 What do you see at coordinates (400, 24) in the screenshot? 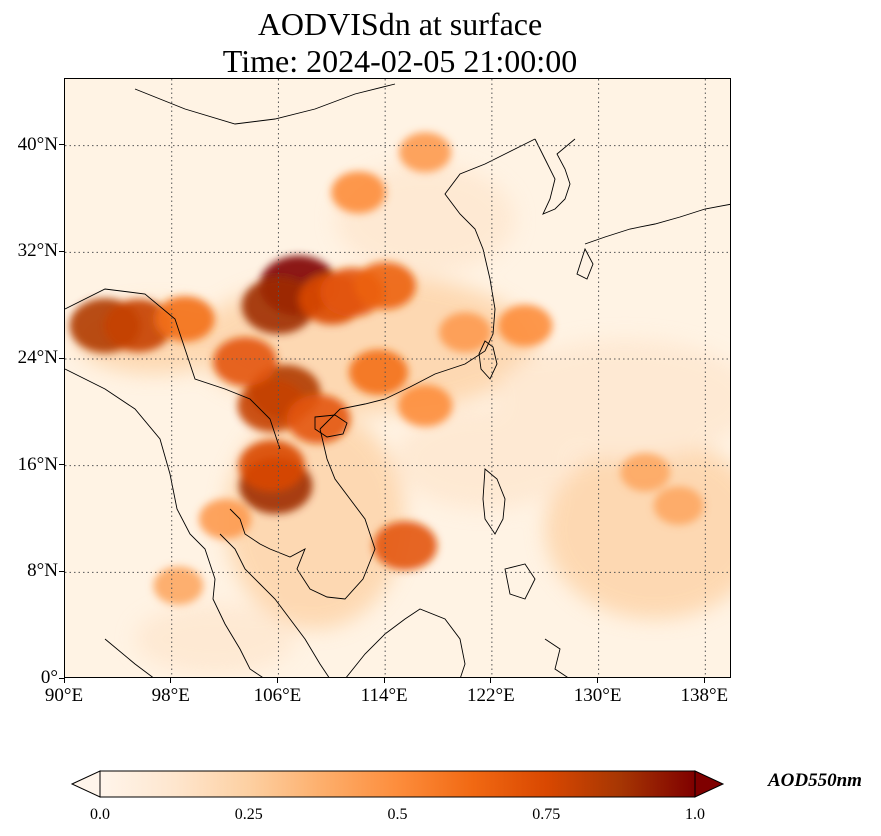
I see `map-title-line1: AODVISdn at surface` at bounding box center [400, 24].